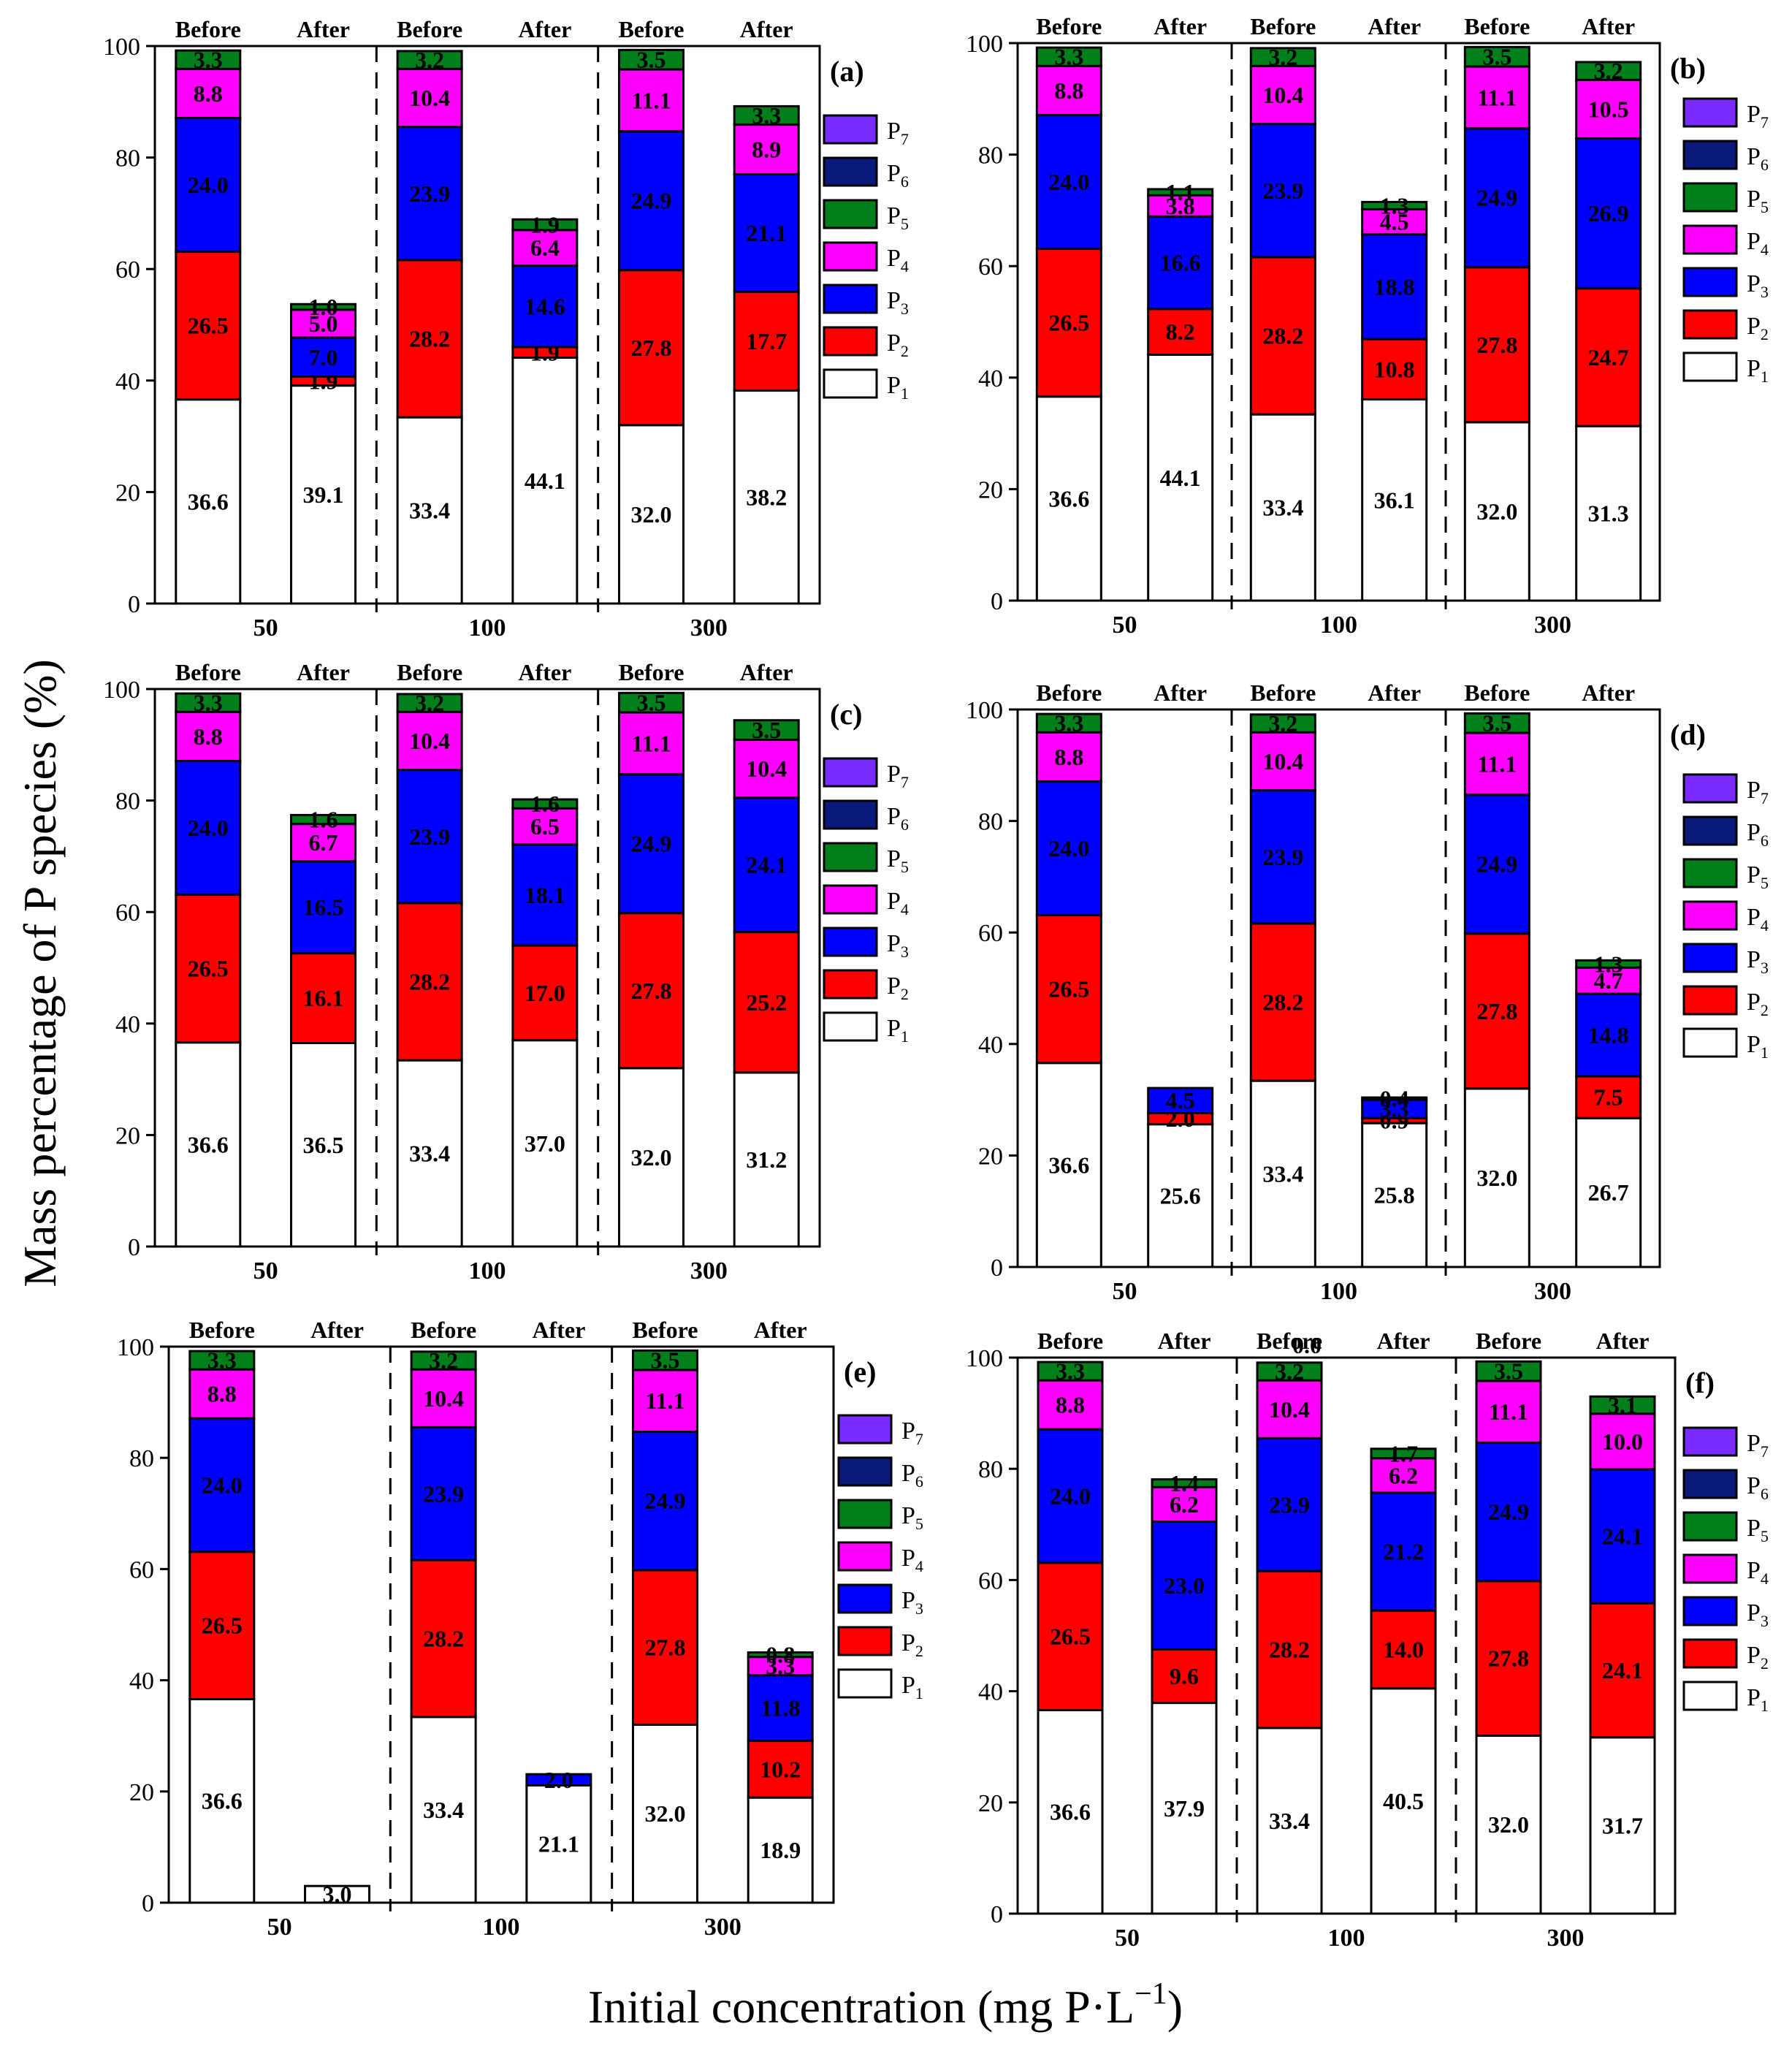 This screenshot has width=1792, height=2051. I want to click on data-label: 21.1, so click(559, 1844).